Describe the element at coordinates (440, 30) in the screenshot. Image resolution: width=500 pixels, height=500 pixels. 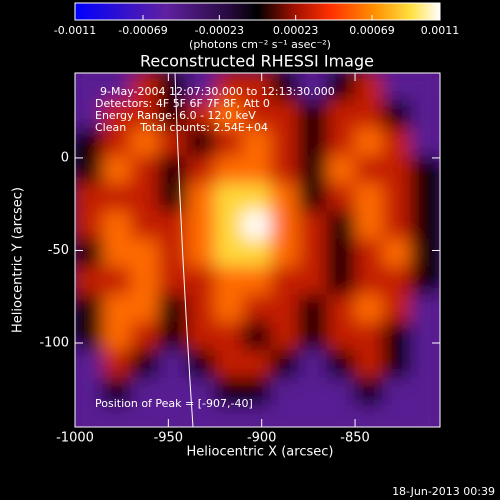
I see `colorbar-tick-label: 0.0011` at that location.